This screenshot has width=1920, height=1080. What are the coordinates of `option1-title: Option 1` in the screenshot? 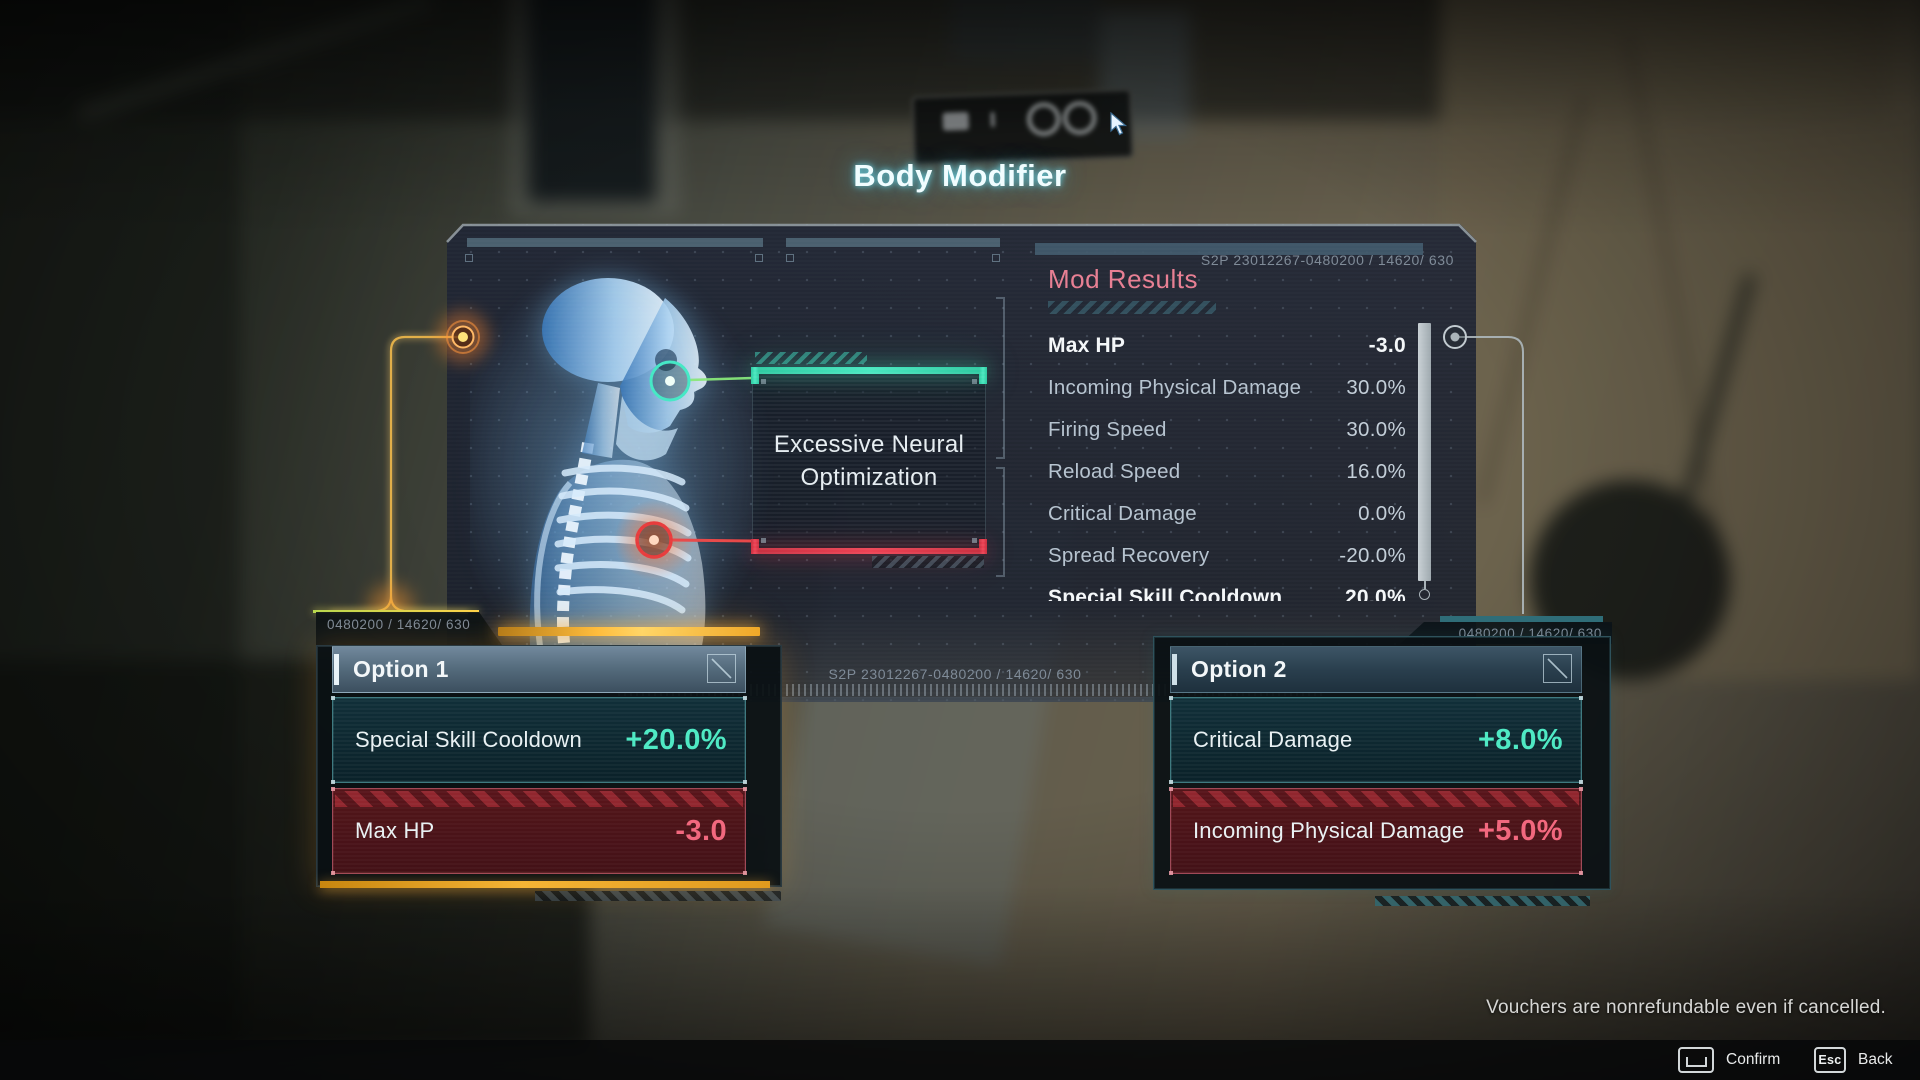 It's located at (401, 669).